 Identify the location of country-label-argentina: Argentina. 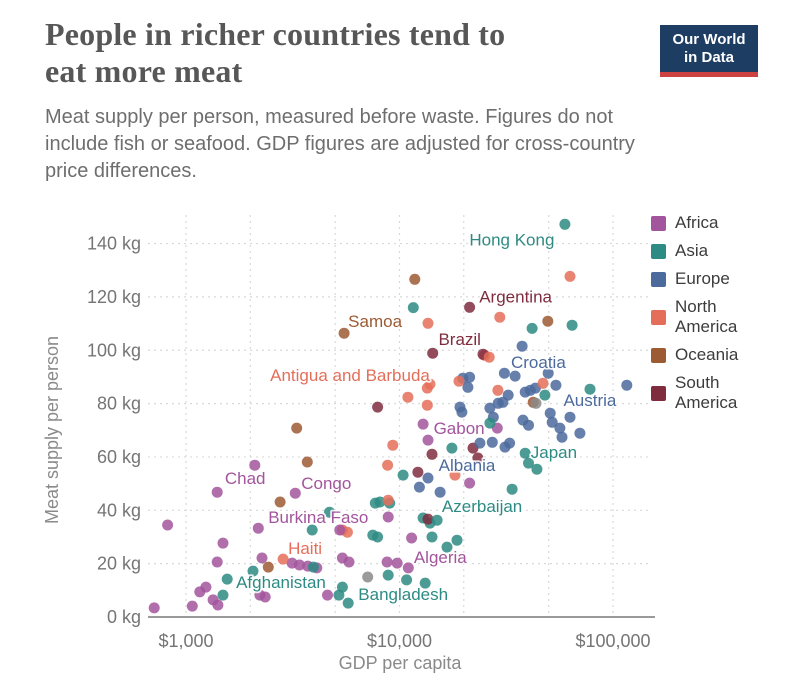
(515, 297).